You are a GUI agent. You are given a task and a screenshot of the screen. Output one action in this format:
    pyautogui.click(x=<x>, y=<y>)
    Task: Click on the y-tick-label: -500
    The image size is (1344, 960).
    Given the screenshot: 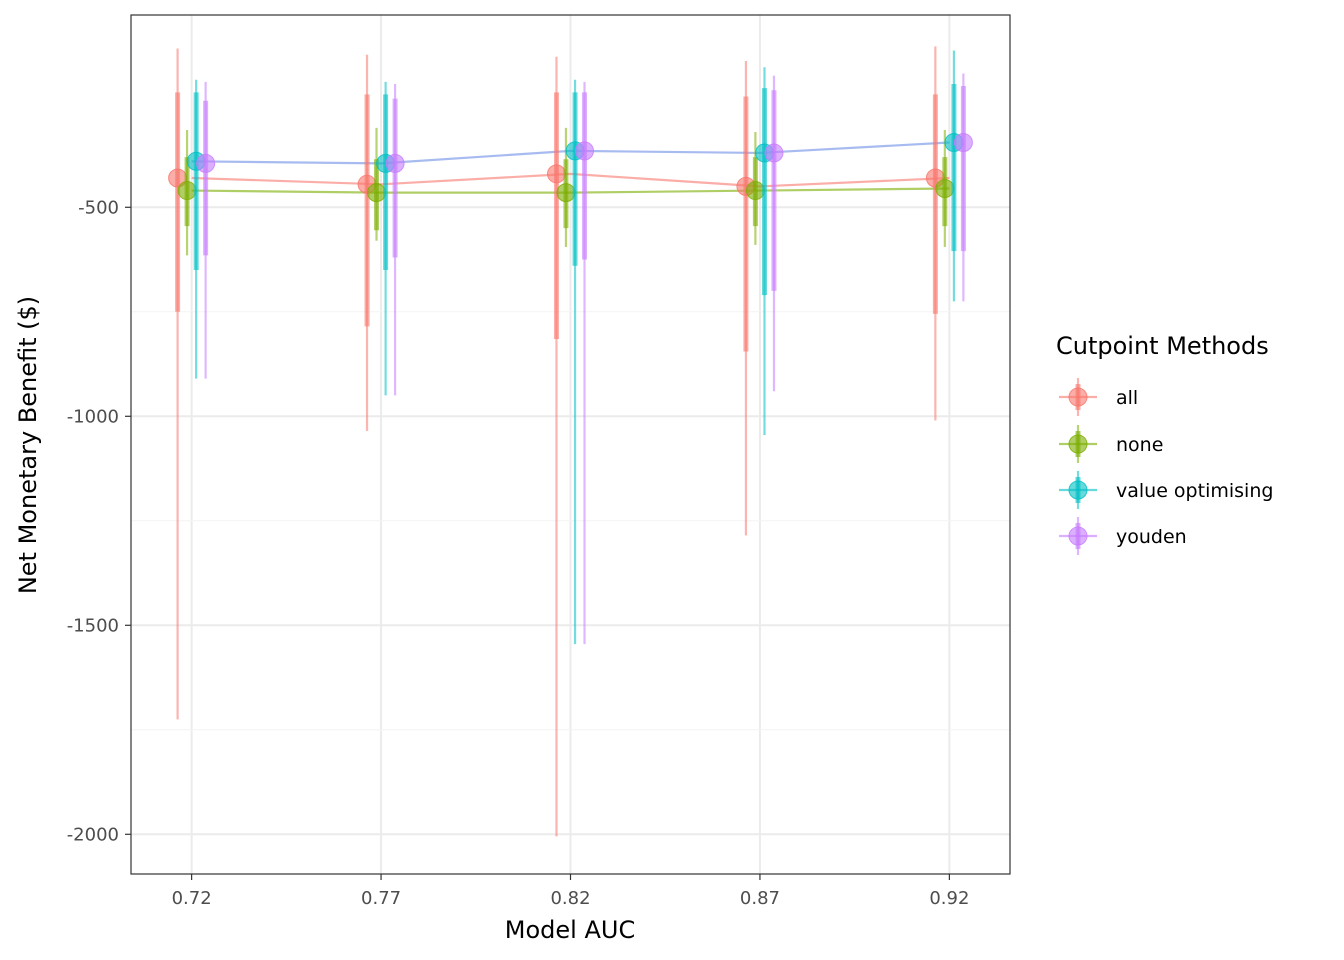 What is the action you would take?
    pyautogui.click(x=98, y=207)
    